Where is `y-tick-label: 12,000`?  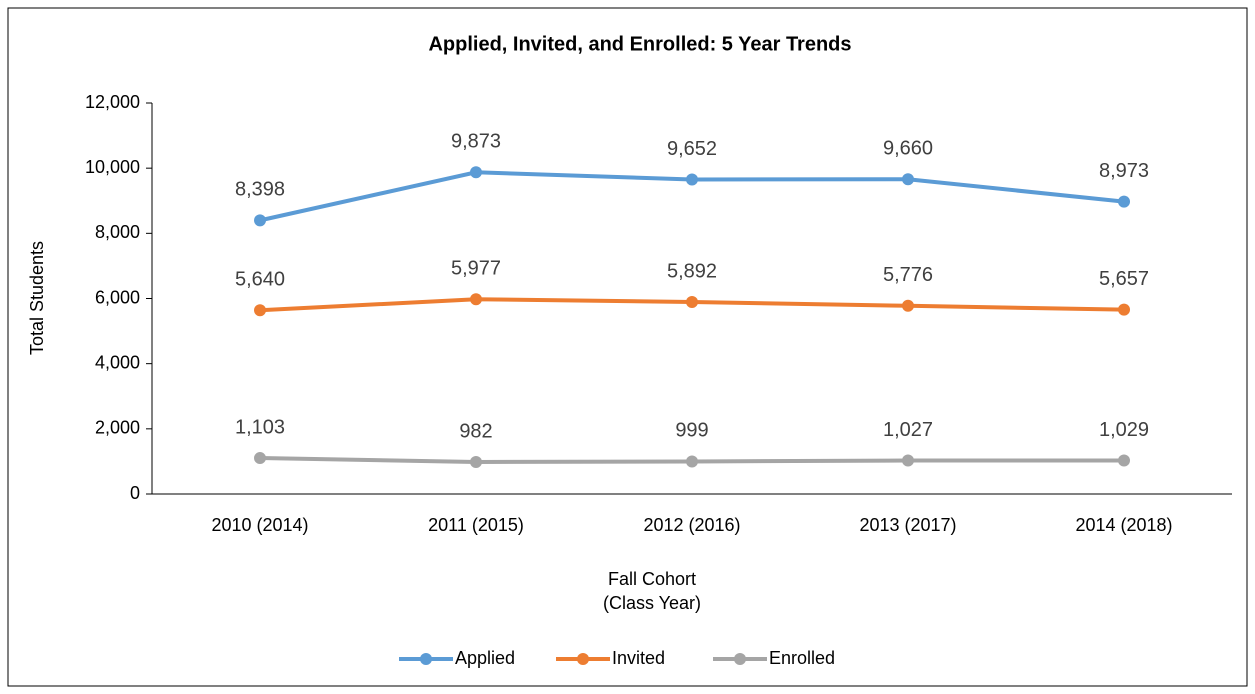
y-tick-label: 12,000 is located at coordinates (112, 102).